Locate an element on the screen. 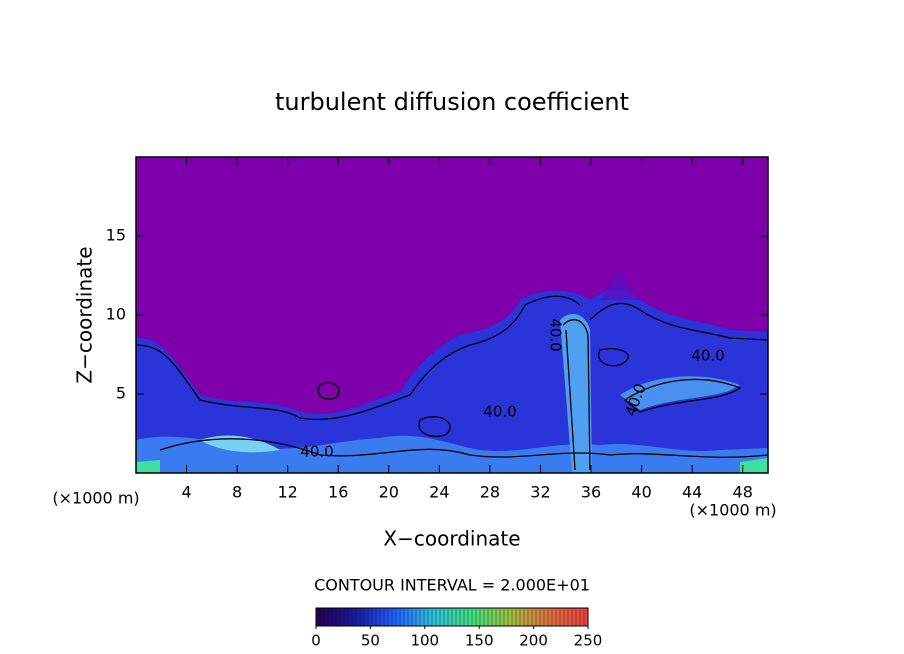 The image size is (904, 654). x-tick-label: 48 is located at coordinates (743, 492).